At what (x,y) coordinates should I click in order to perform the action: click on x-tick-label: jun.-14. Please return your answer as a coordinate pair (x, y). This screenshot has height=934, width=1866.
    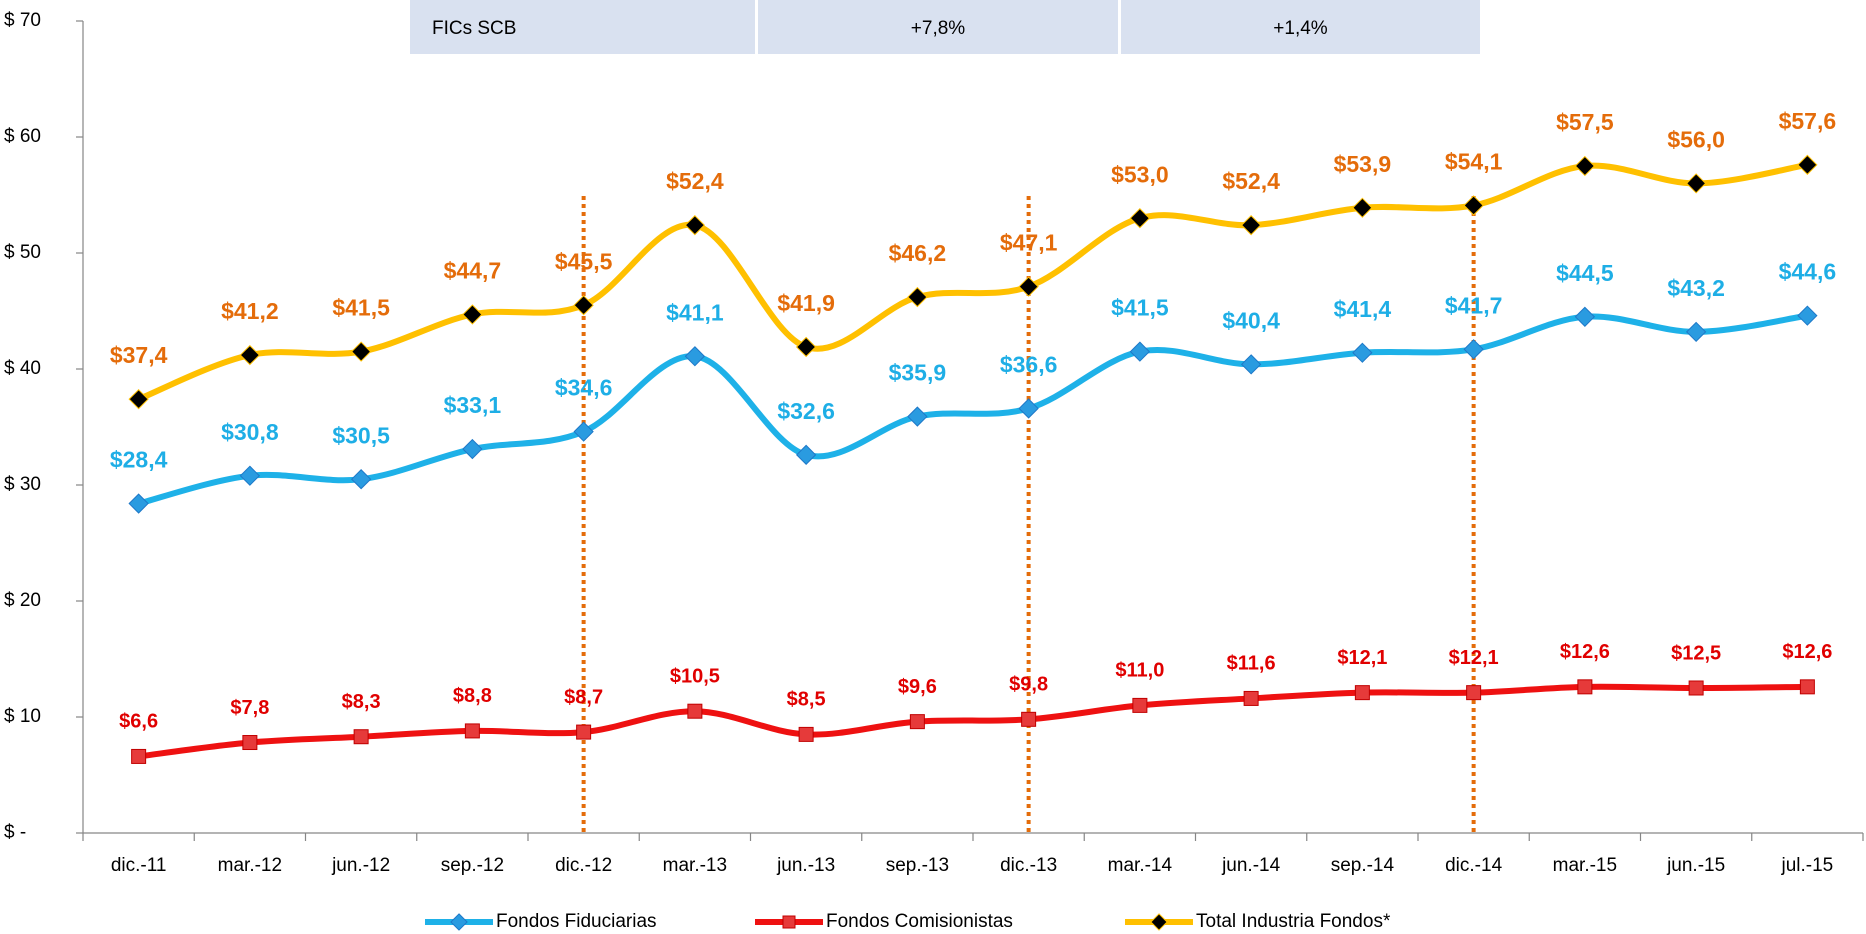
    Looking at the image, I should click on (1251, 865).